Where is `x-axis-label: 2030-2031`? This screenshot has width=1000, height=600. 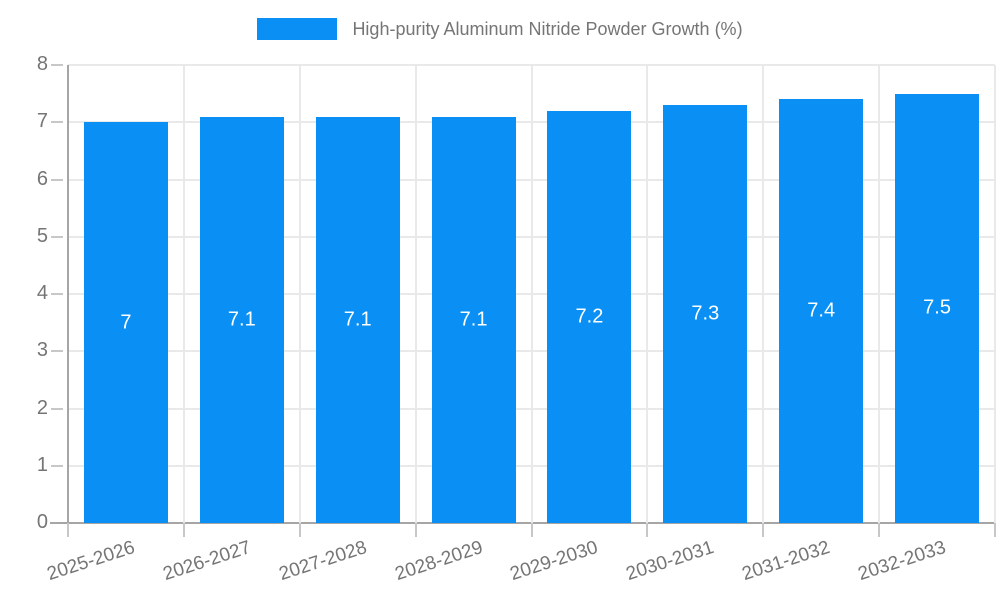 x-axis-label: 2030-2031 is located at coordinates (670, 561).